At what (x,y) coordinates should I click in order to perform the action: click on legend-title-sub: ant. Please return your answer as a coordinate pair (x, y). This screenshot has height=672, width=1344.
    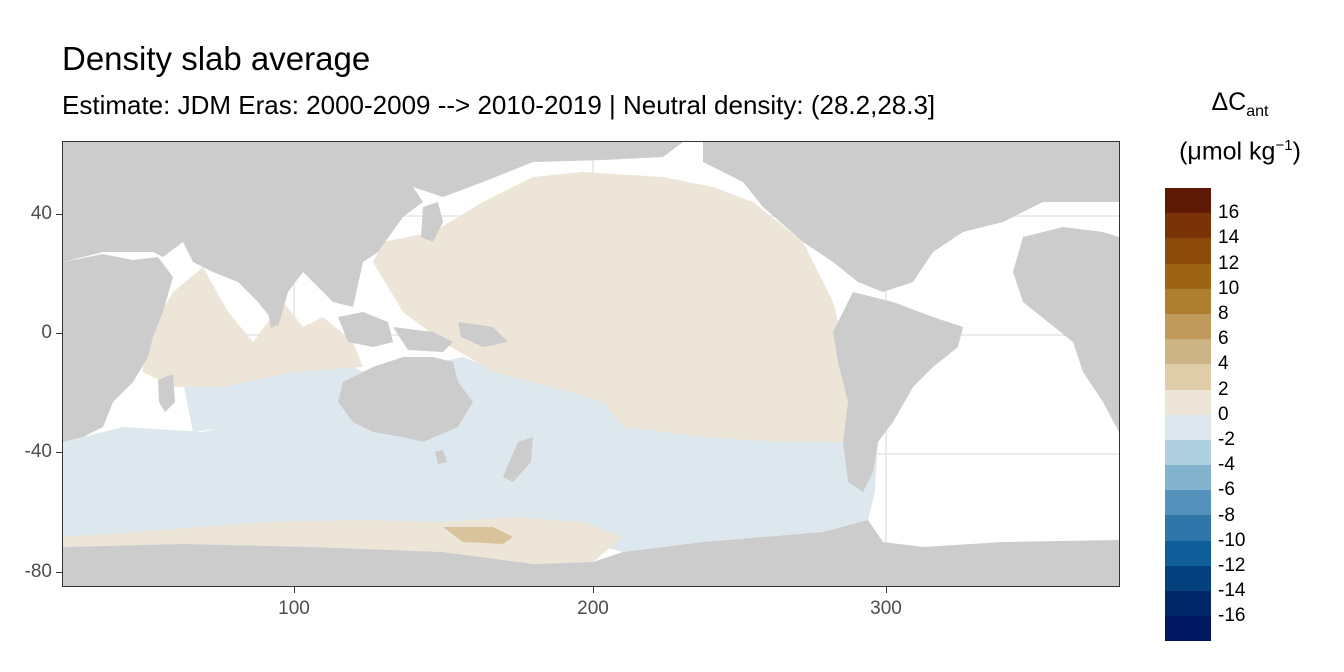
    Looking at the image, I should click on (1257, 111).